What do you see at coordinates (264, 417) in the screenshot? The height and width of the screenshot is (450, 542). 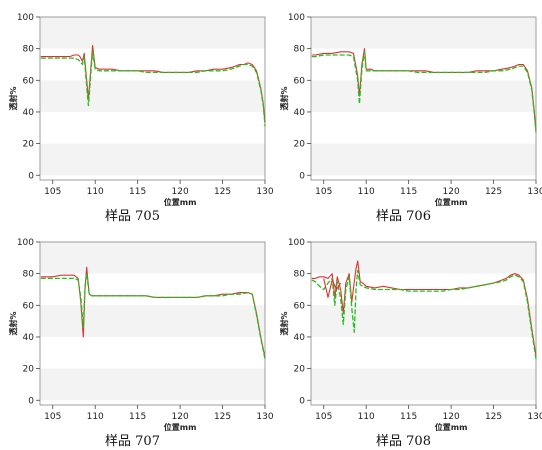 I see `chart-2-xtick-label: 130` at bounding box center [264, 417].